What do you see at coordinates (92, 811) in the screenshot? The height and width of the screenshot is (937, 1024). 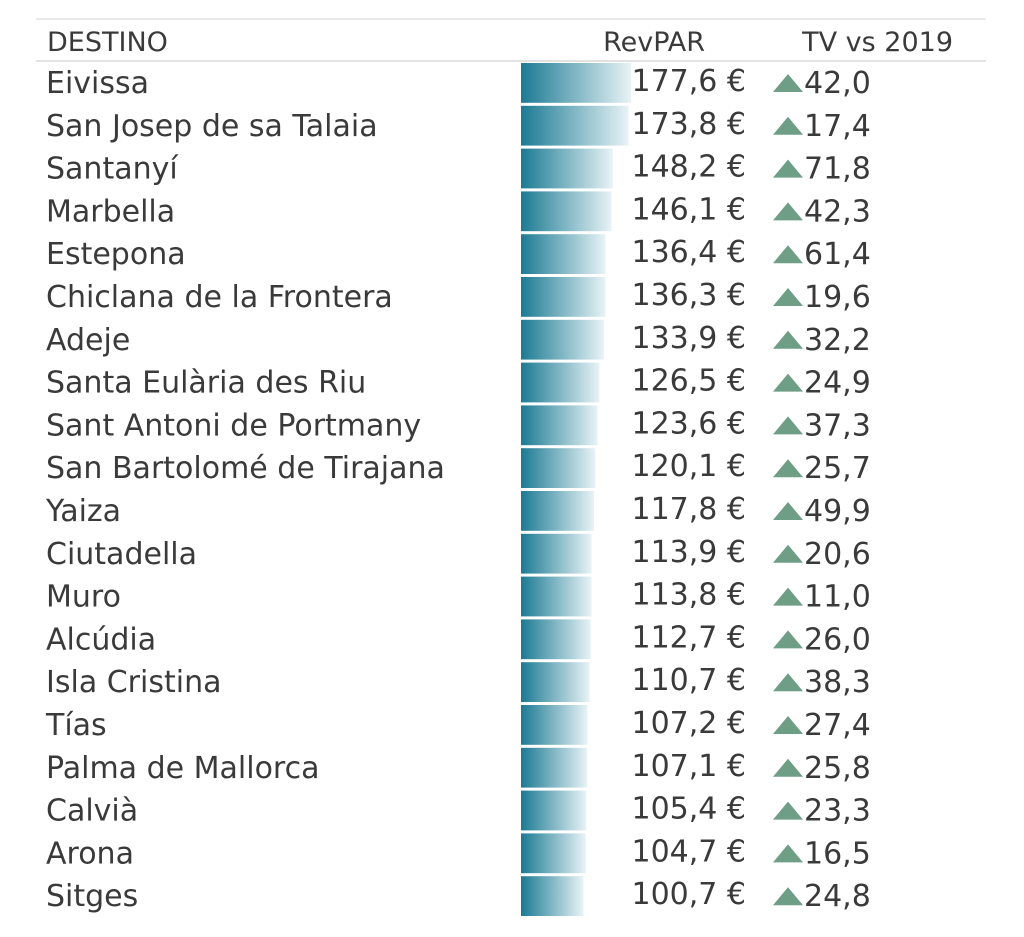 I see `destination-label: Calvià` at bounding box center [92, 811].